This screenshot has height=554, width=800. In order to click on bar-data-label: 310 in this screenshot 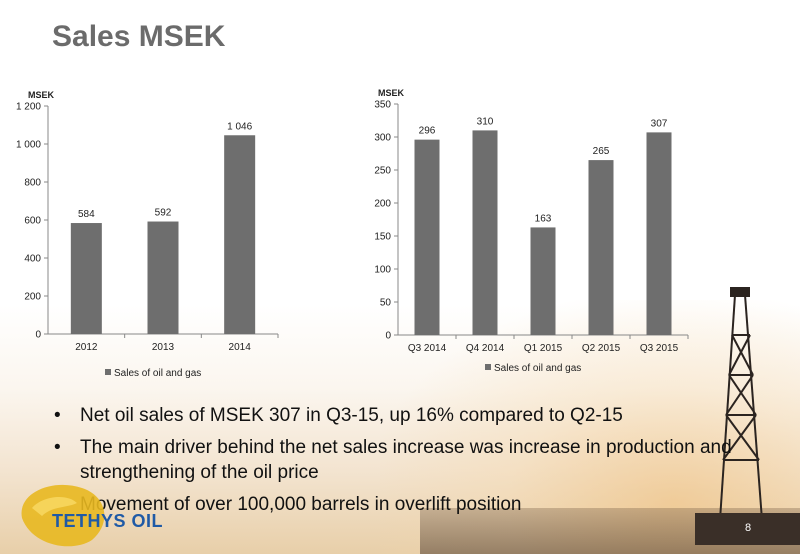, I will do `click(485, 121)`.